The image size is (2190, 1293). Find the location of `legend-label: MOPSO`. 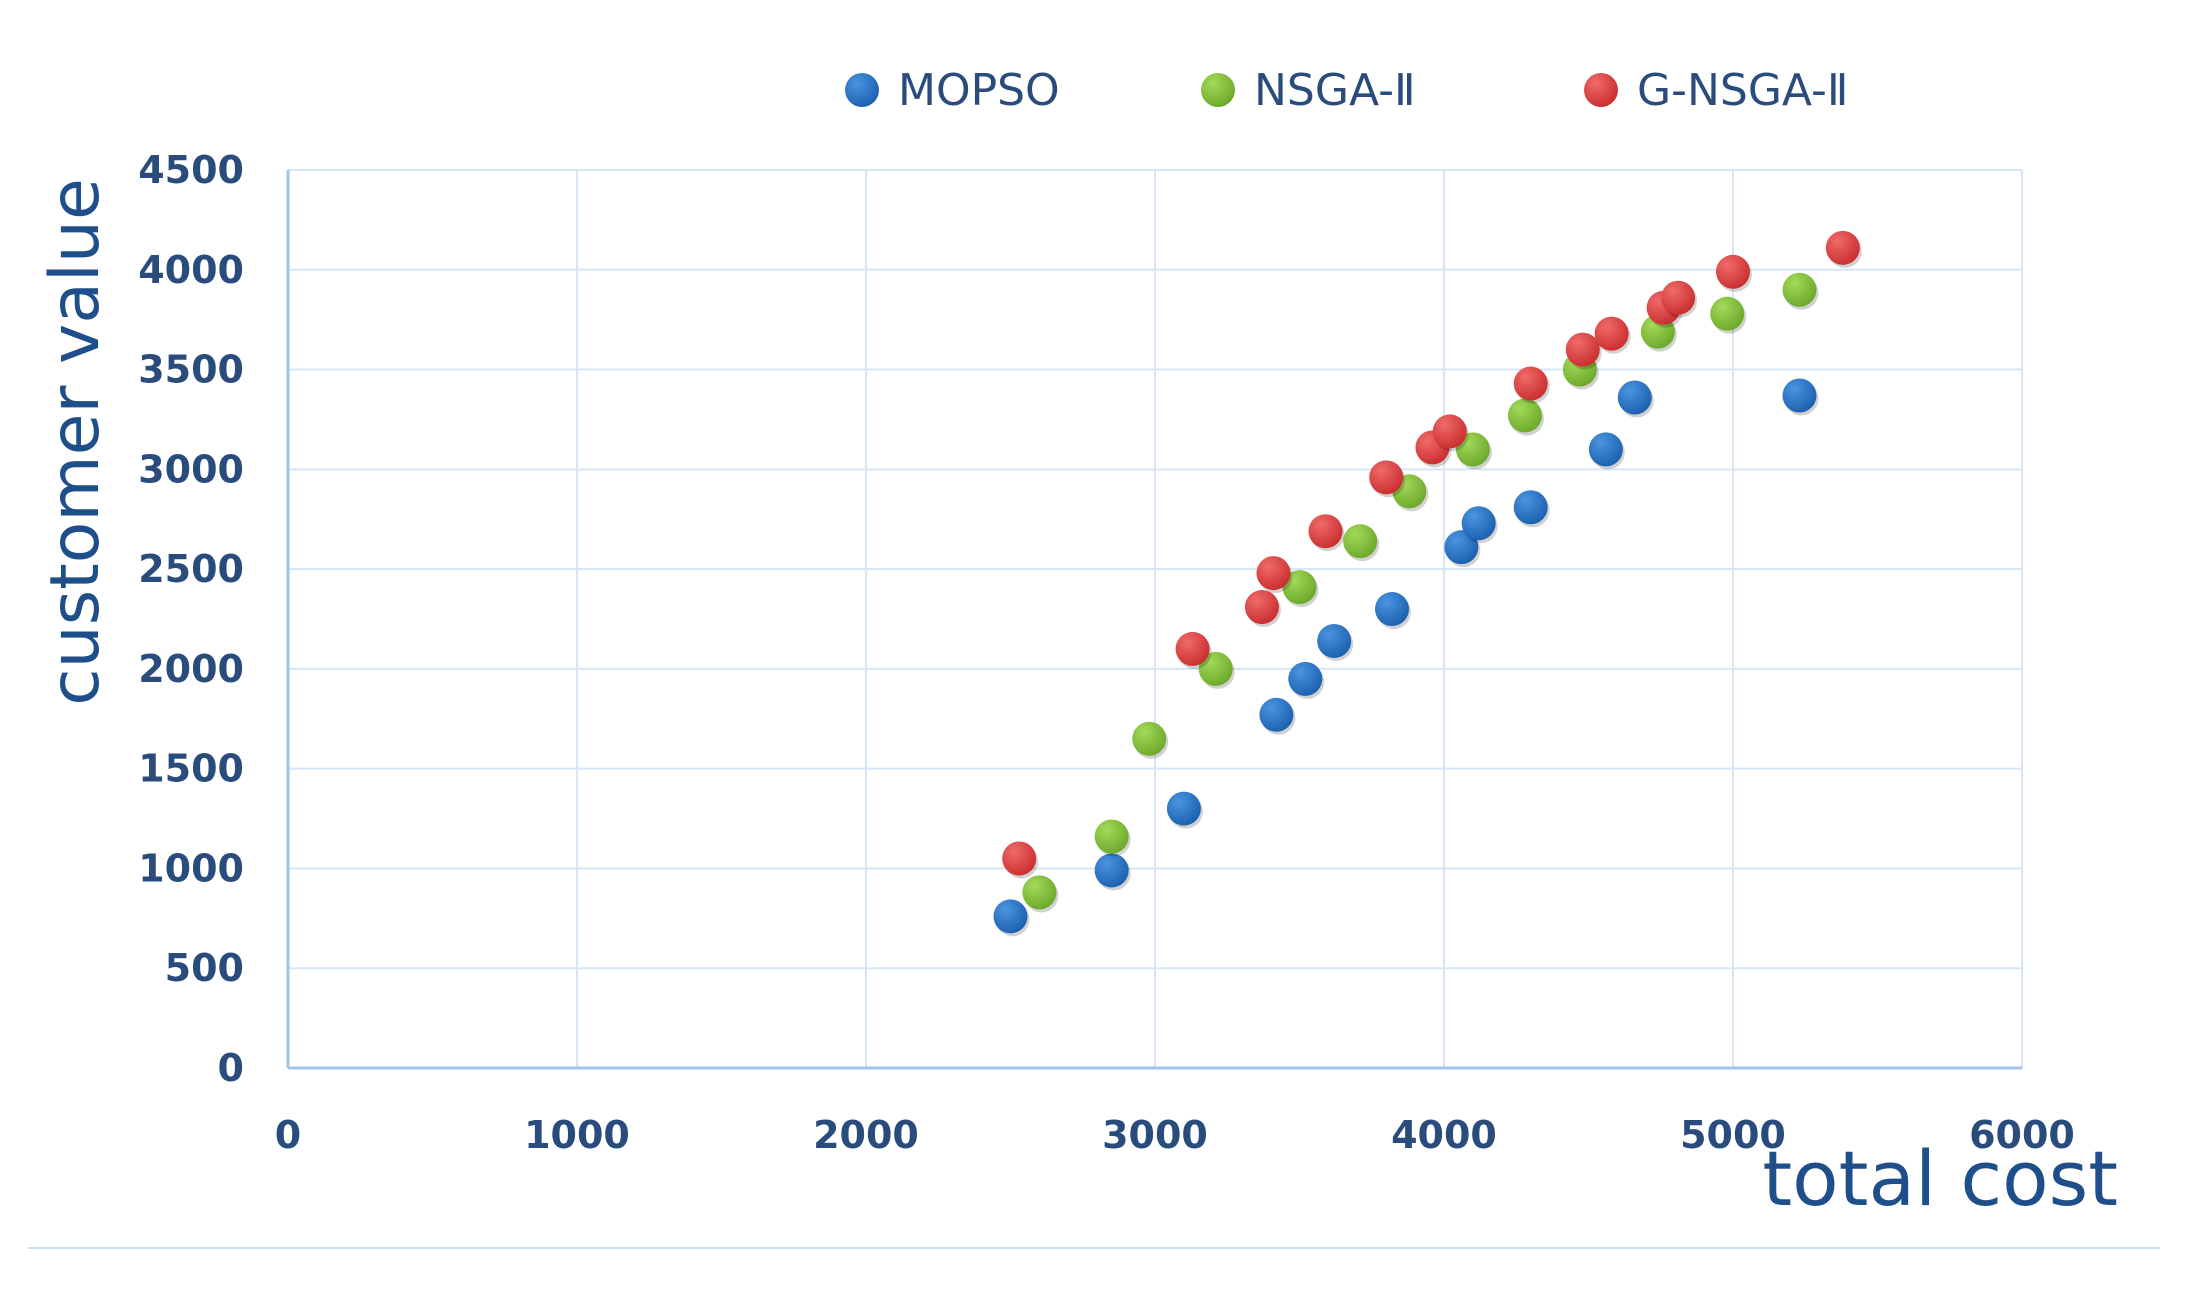

legend-label: MOPSO is located at coordinates (979, 90).